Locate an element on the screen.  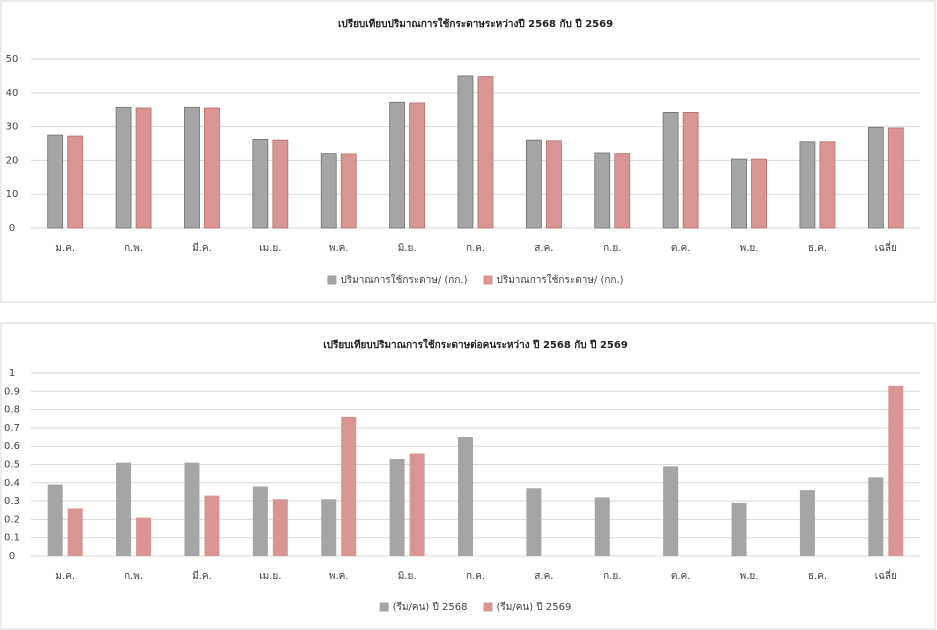
y-tick-label: 0.6 is located at coordinates (12, 446).